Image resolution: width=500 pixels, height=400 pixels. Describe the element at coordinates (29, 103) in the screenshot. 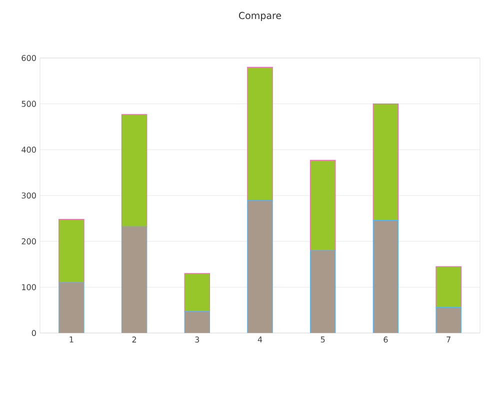

I see `y-tick-label: 500` at that location.